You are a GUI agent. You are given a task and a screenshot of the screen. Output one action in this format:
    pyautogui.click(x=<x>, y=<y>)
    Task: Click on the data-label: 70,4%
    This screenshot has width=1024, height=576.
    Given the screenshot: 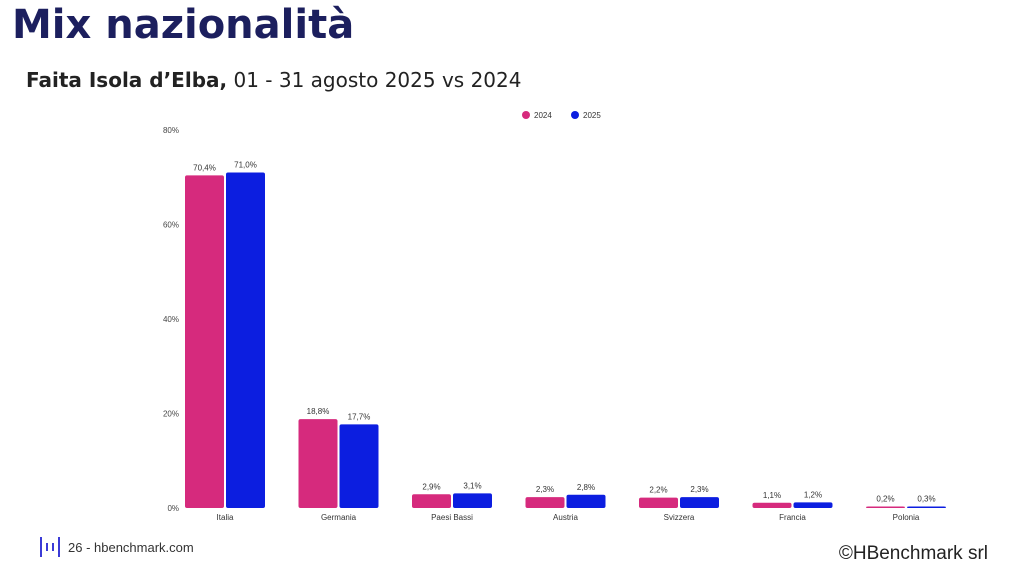 What is the action you would take?
    pyautogui.click(x=204, y=167)
    